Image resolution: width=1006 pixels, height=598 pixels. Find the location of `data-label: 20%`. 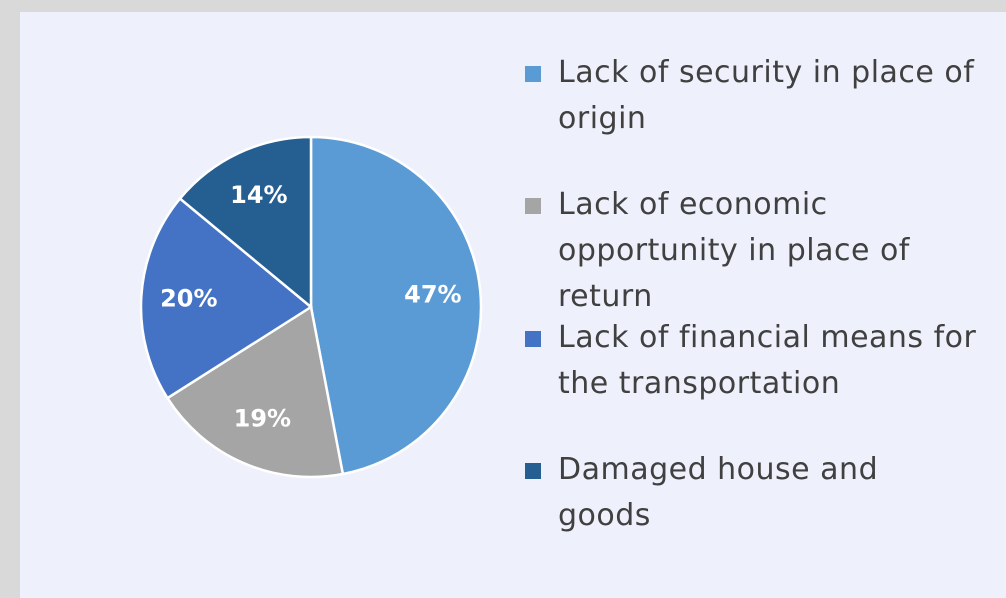

data-label: 20% is located at coordinates (188, 298).